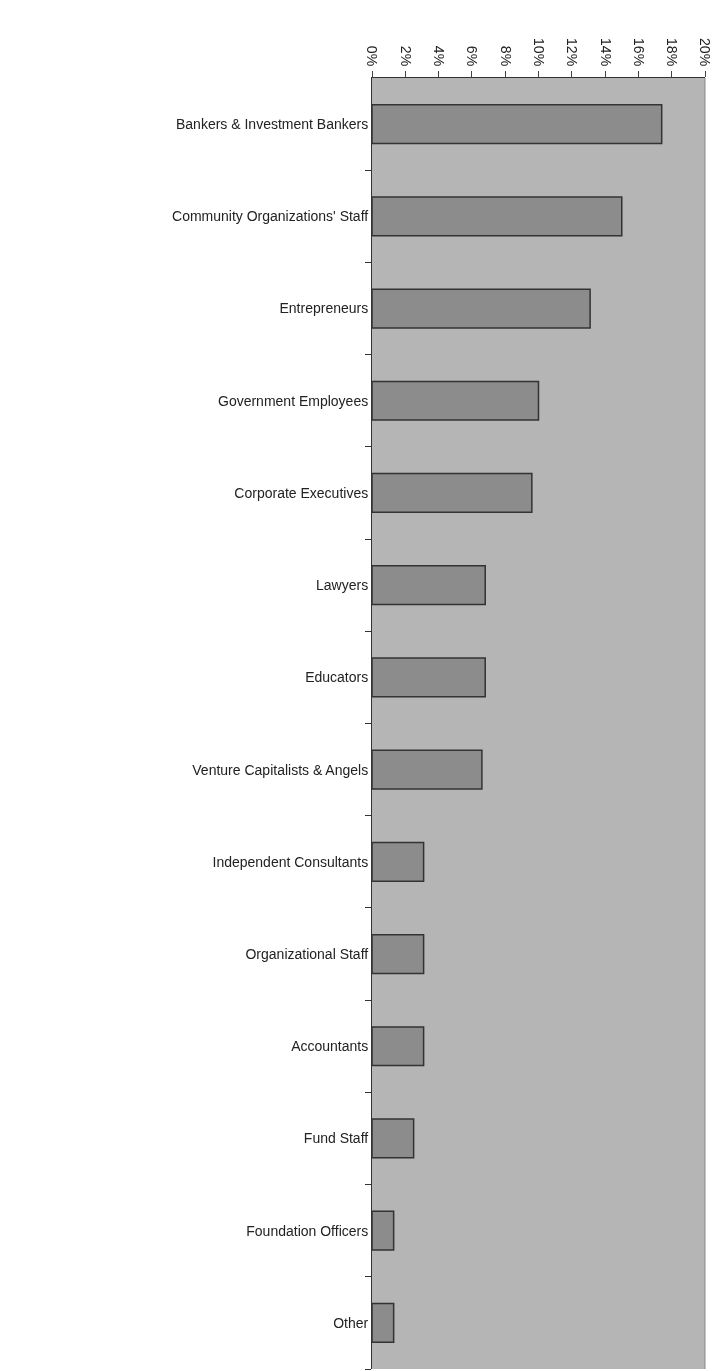 The height and width of the screenshot is (1371, 723). Describe the element at coordinates (330, 1046) in the screenshot. I see `y-tick-label: Accountants` at that location.